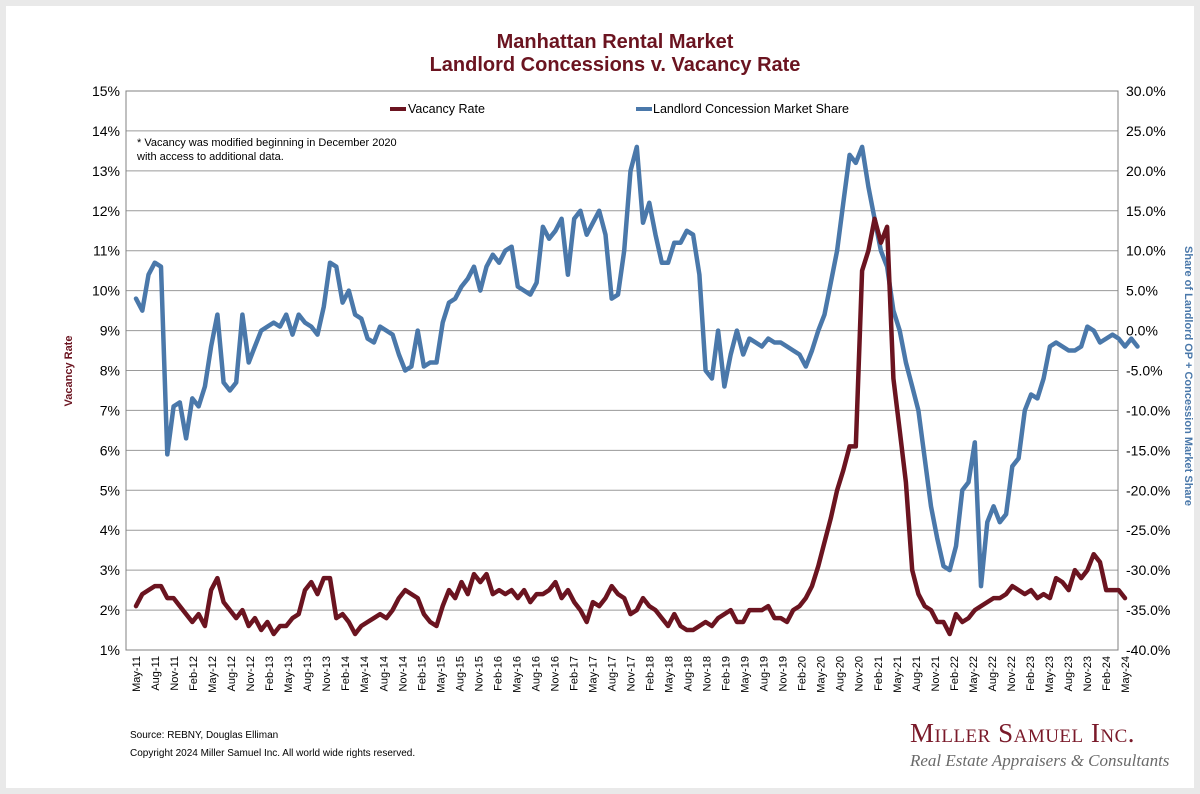 Image resolution: width=1200 pixels, height=794 pixels. I want to click on x-tick-label: Aug-21, so click(917, 673).